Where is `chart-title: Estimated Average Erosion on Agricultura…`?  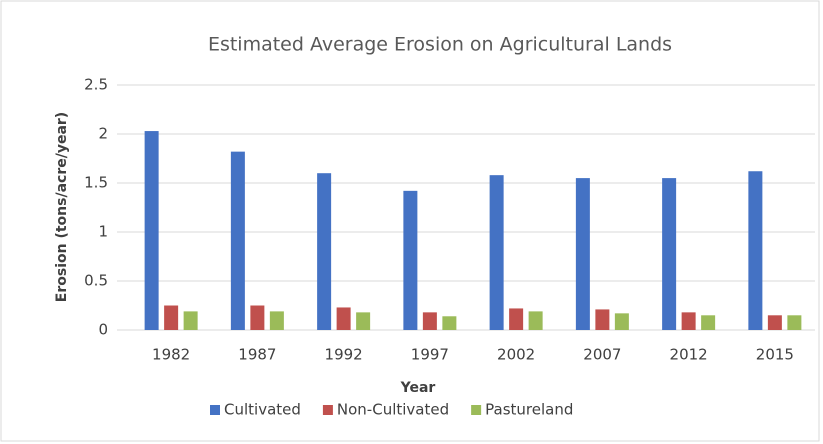
chart-title: Estimated Average Erosion on Agricultura… is located at coordinates (440, 45).